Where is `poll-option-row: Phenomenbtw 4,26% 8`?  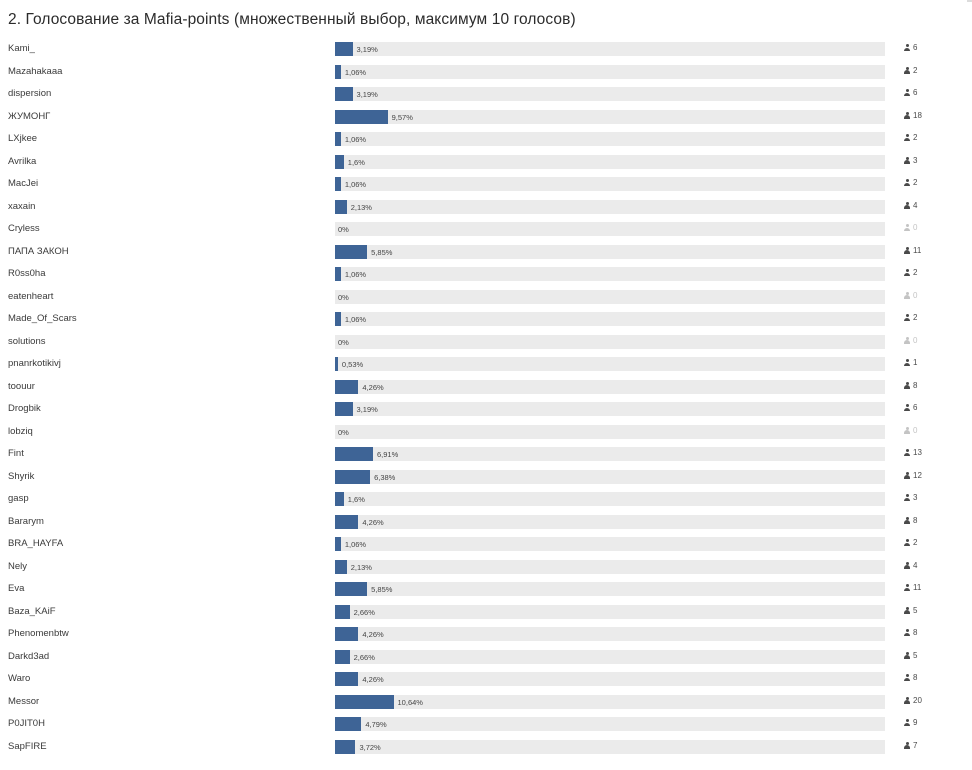
poll-option-row: Phenomenbtw 4,26% 8 is located at coordinates (486, 634).